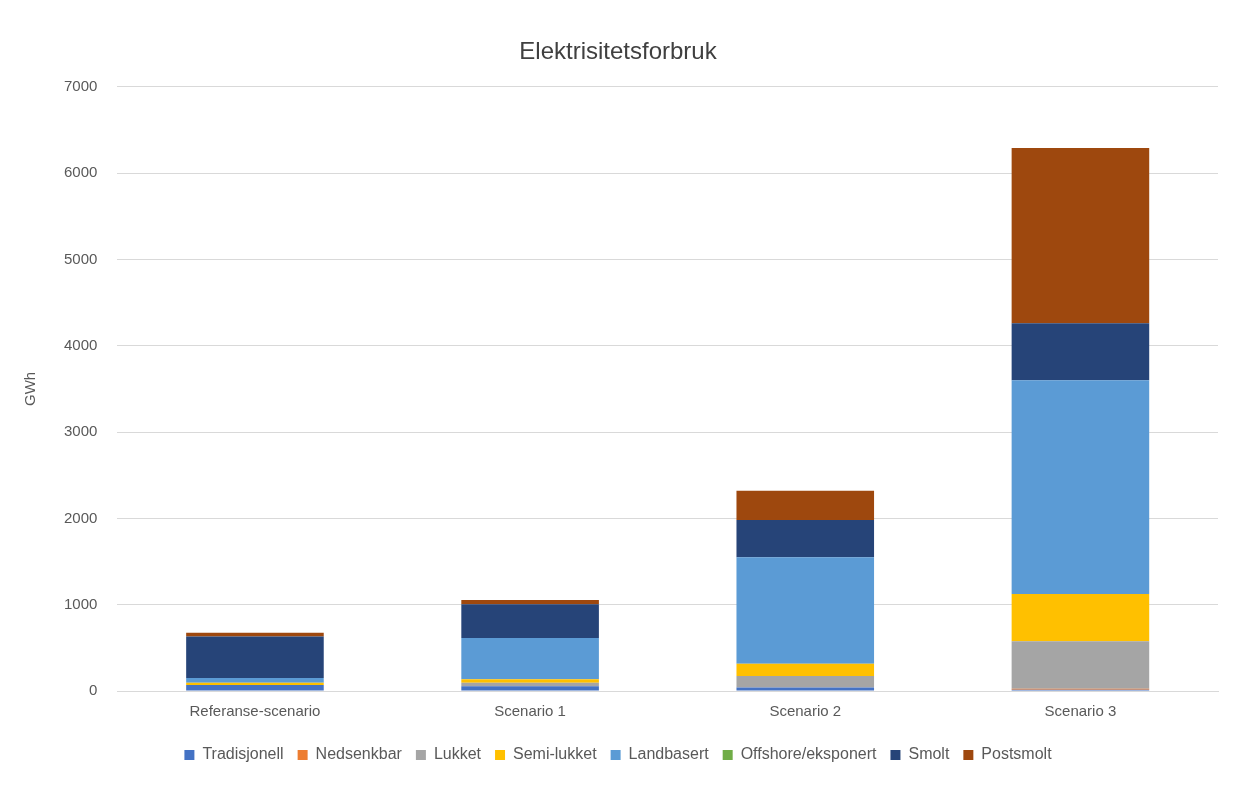 The height and width of the screenshot is (789, 1237). What do you see at coordinates (255, 711) in the screenshot?
I see `x-tick-label: Referanse-scenario` at bounding box center [255, 711].